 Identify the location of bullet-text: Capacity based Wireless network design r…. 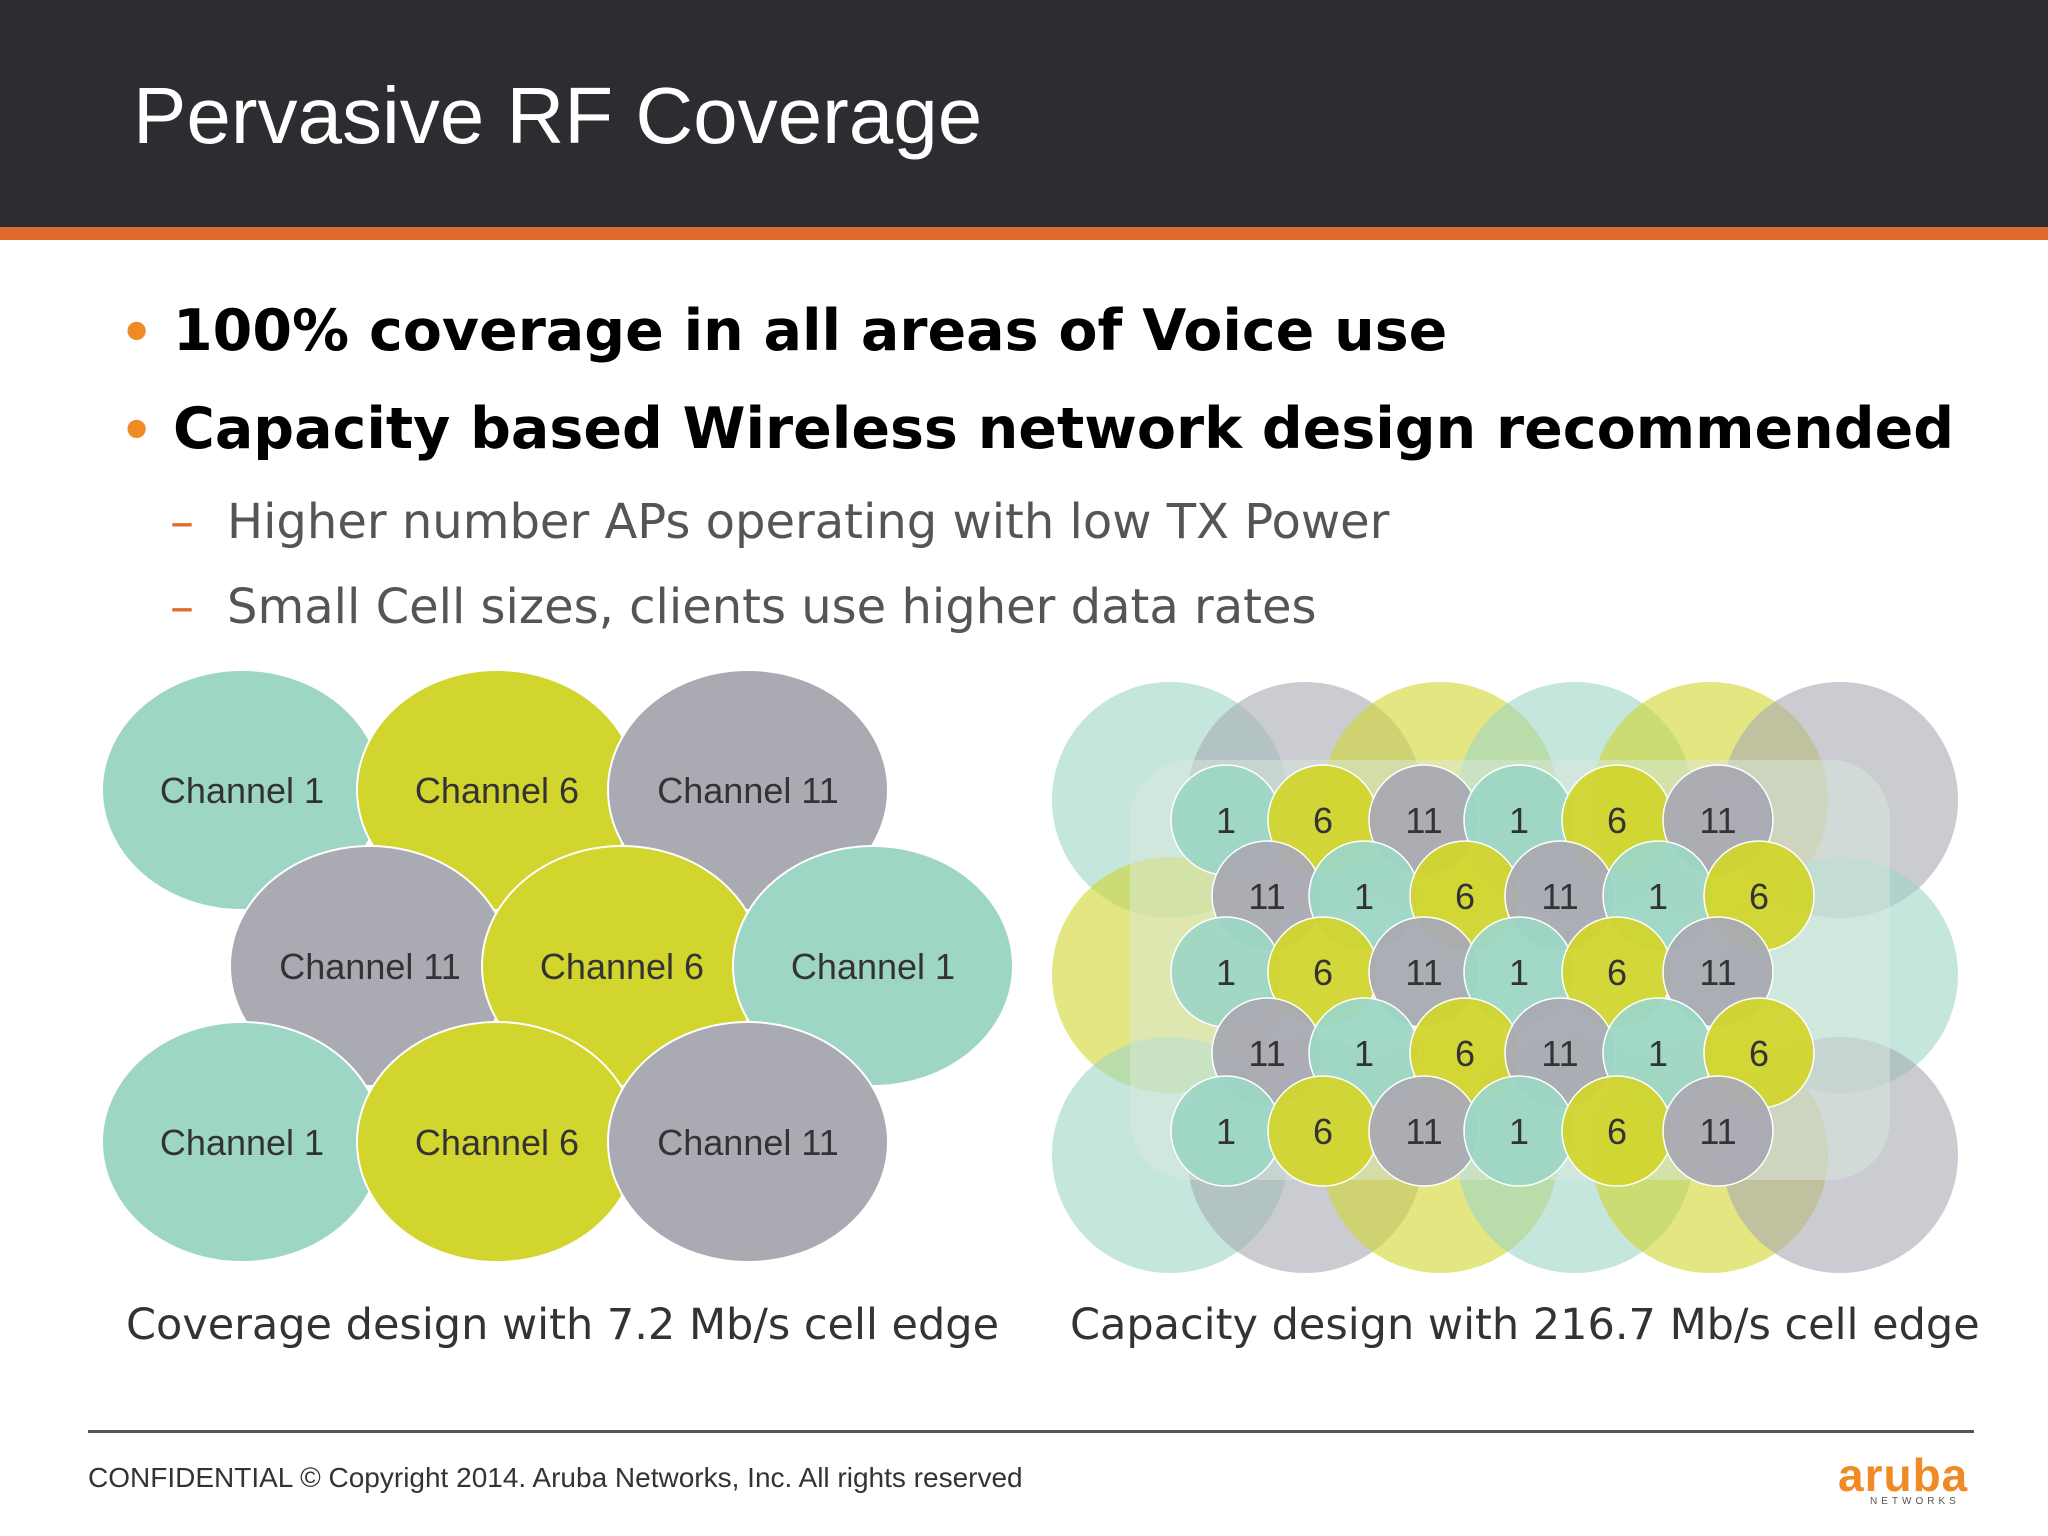
(1064, 429).